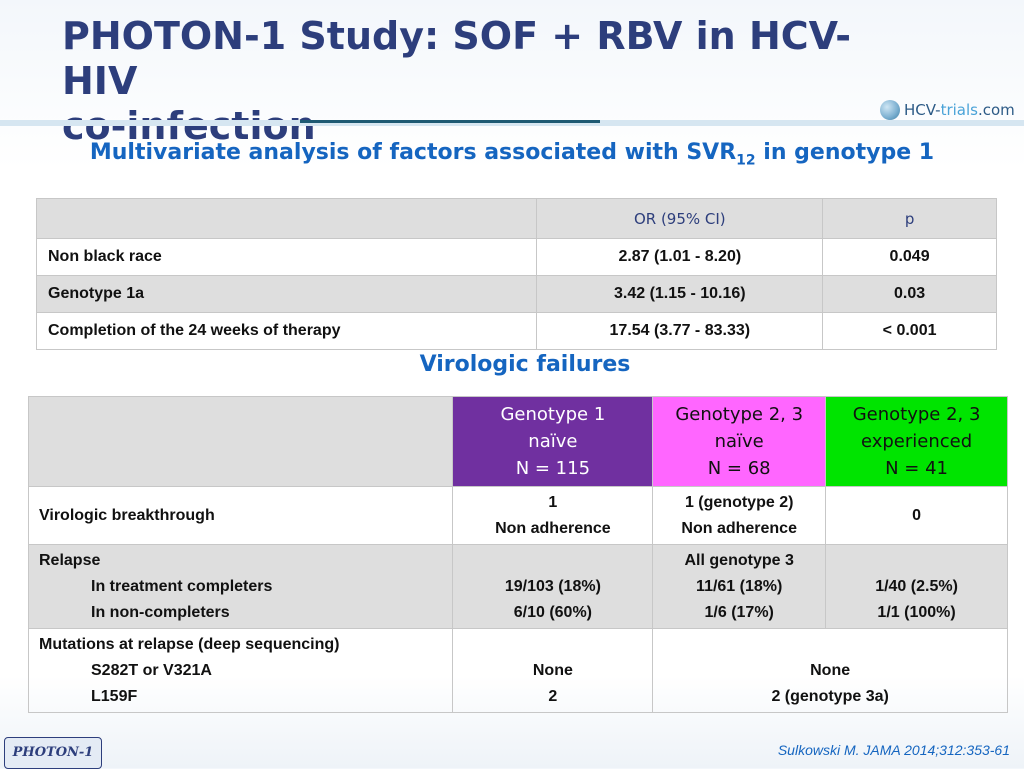 This screenshot has width=1024, height=769. Describe the element at coordinates (830, 670) in the screenshot. I see `mutations-g23: None 2 (genotype 3a)` at that location.